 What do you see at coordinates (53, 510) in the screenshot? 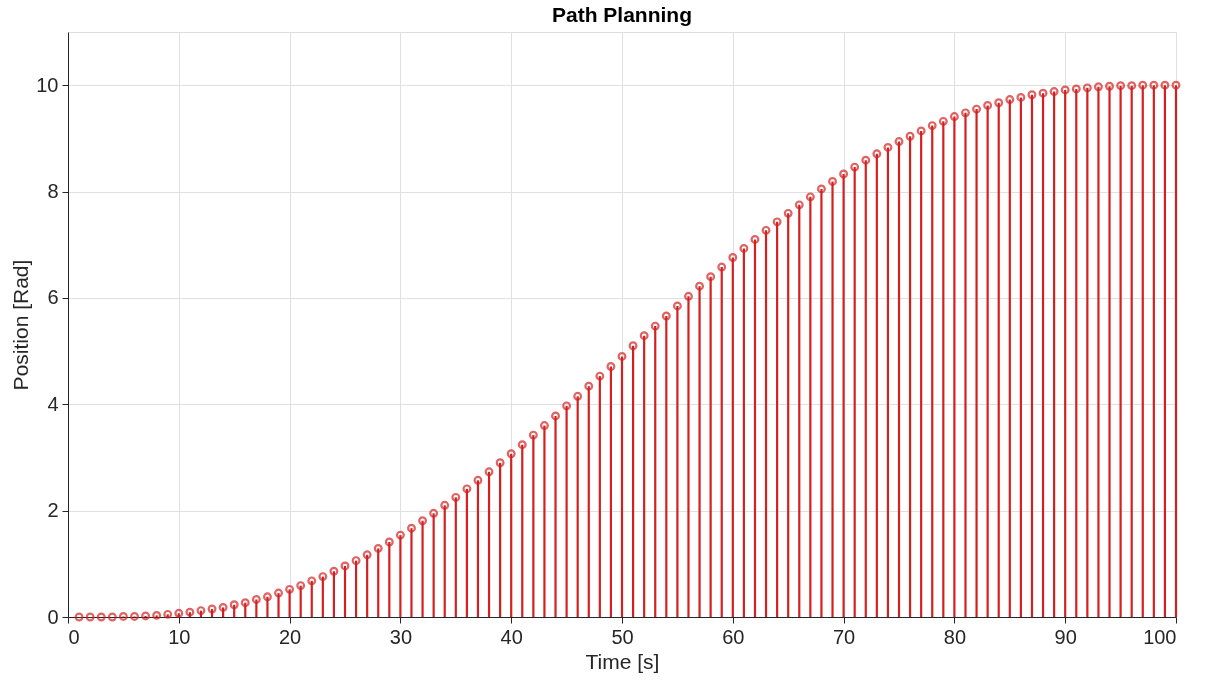
I see `y-tick-label: 2` at bounding box center [53, 510].